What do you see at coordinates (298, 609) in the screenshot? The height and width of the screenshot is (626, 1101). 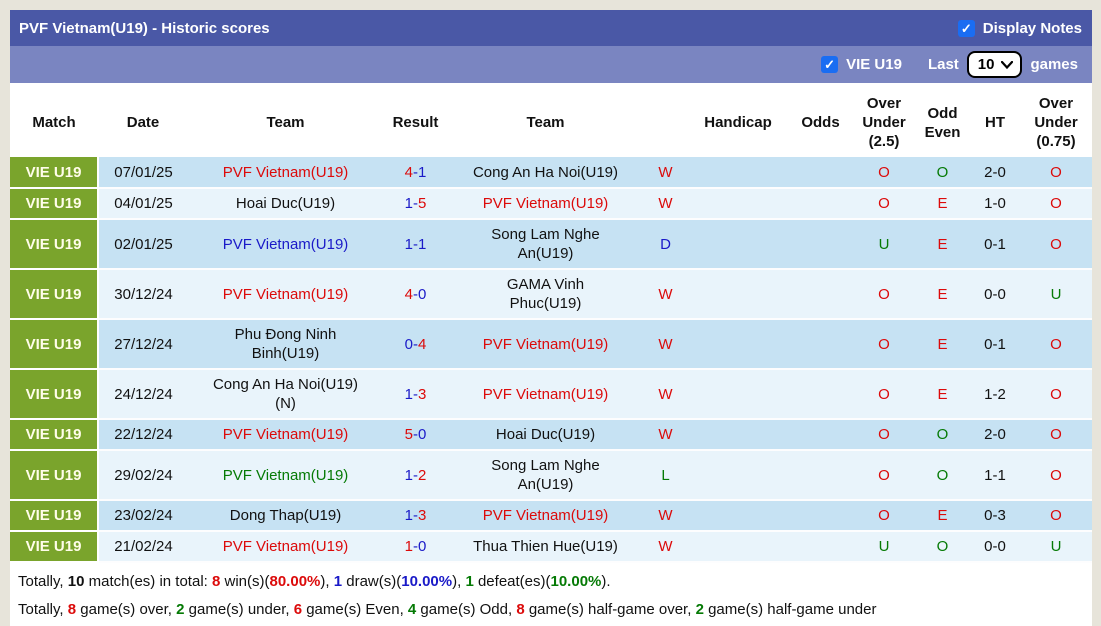 I see `summary-segment: 6` at bounding box center [298, 609].